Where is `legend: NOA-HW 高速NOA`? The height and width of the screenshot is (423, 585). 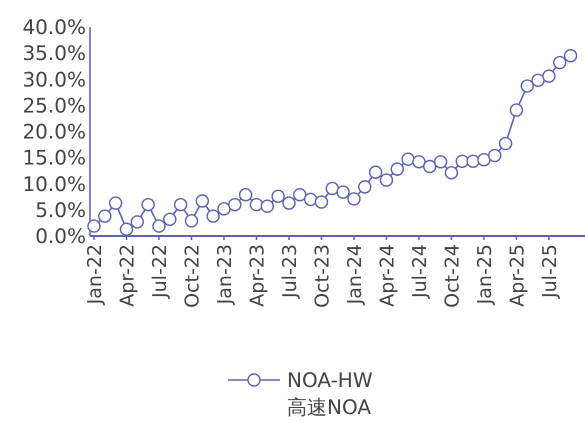
legend: NOA-HW 高速NOA is located at coordinates (300, 393).